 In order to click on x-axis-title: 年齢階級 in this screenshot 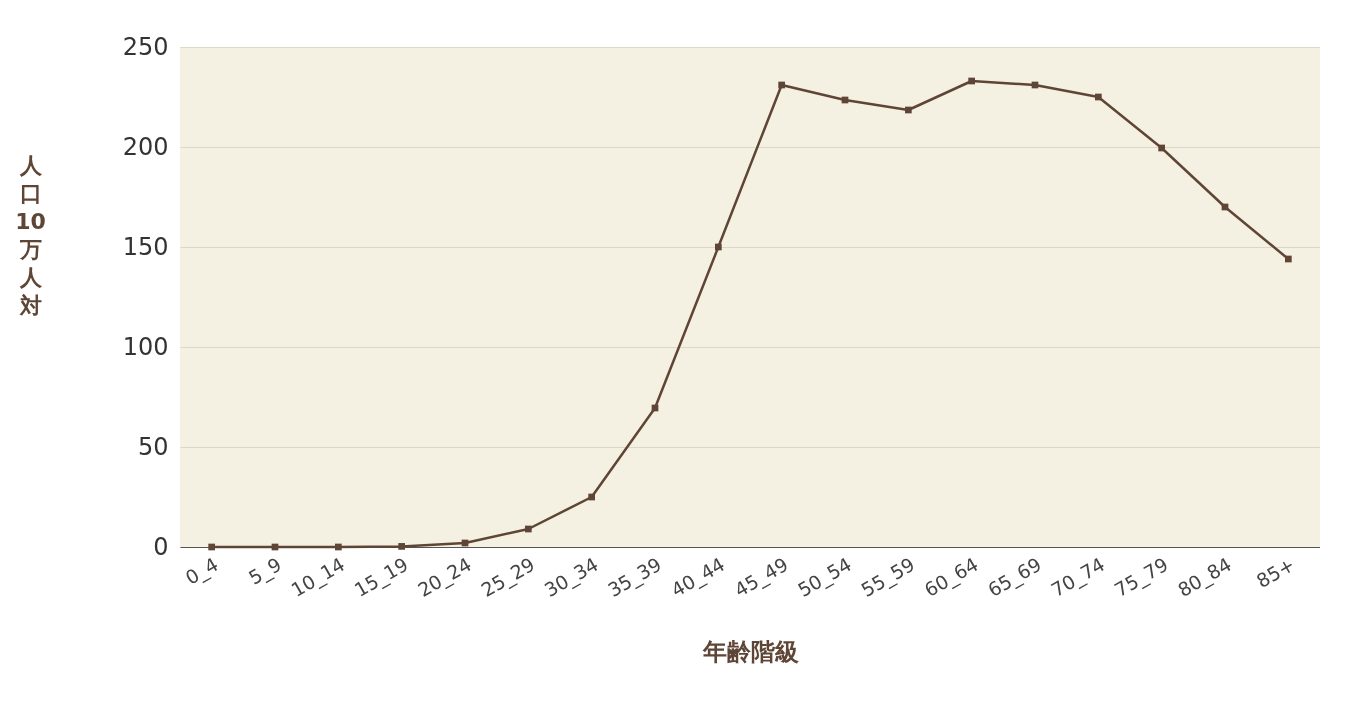, I will do `click(750, 651)`.